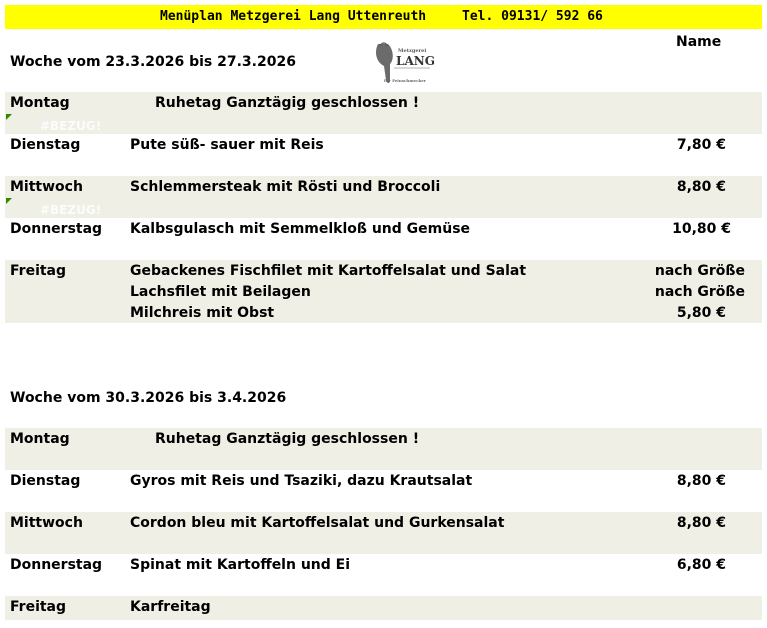 The image size is (767, 628). I want to click on svg-text: für Feinschmecker, so click(405, 80).